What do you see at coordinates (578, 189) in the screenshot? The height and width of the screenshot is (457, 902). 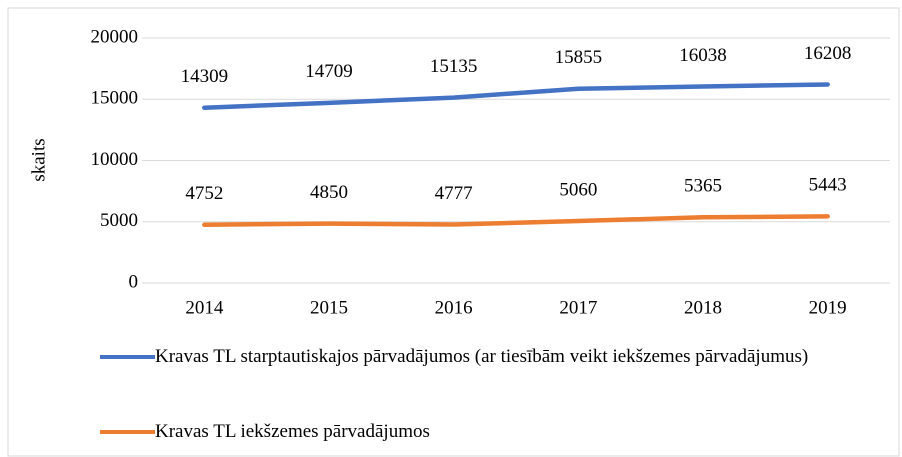 I see `data-label: 5060` at bounding box center [578, 189].